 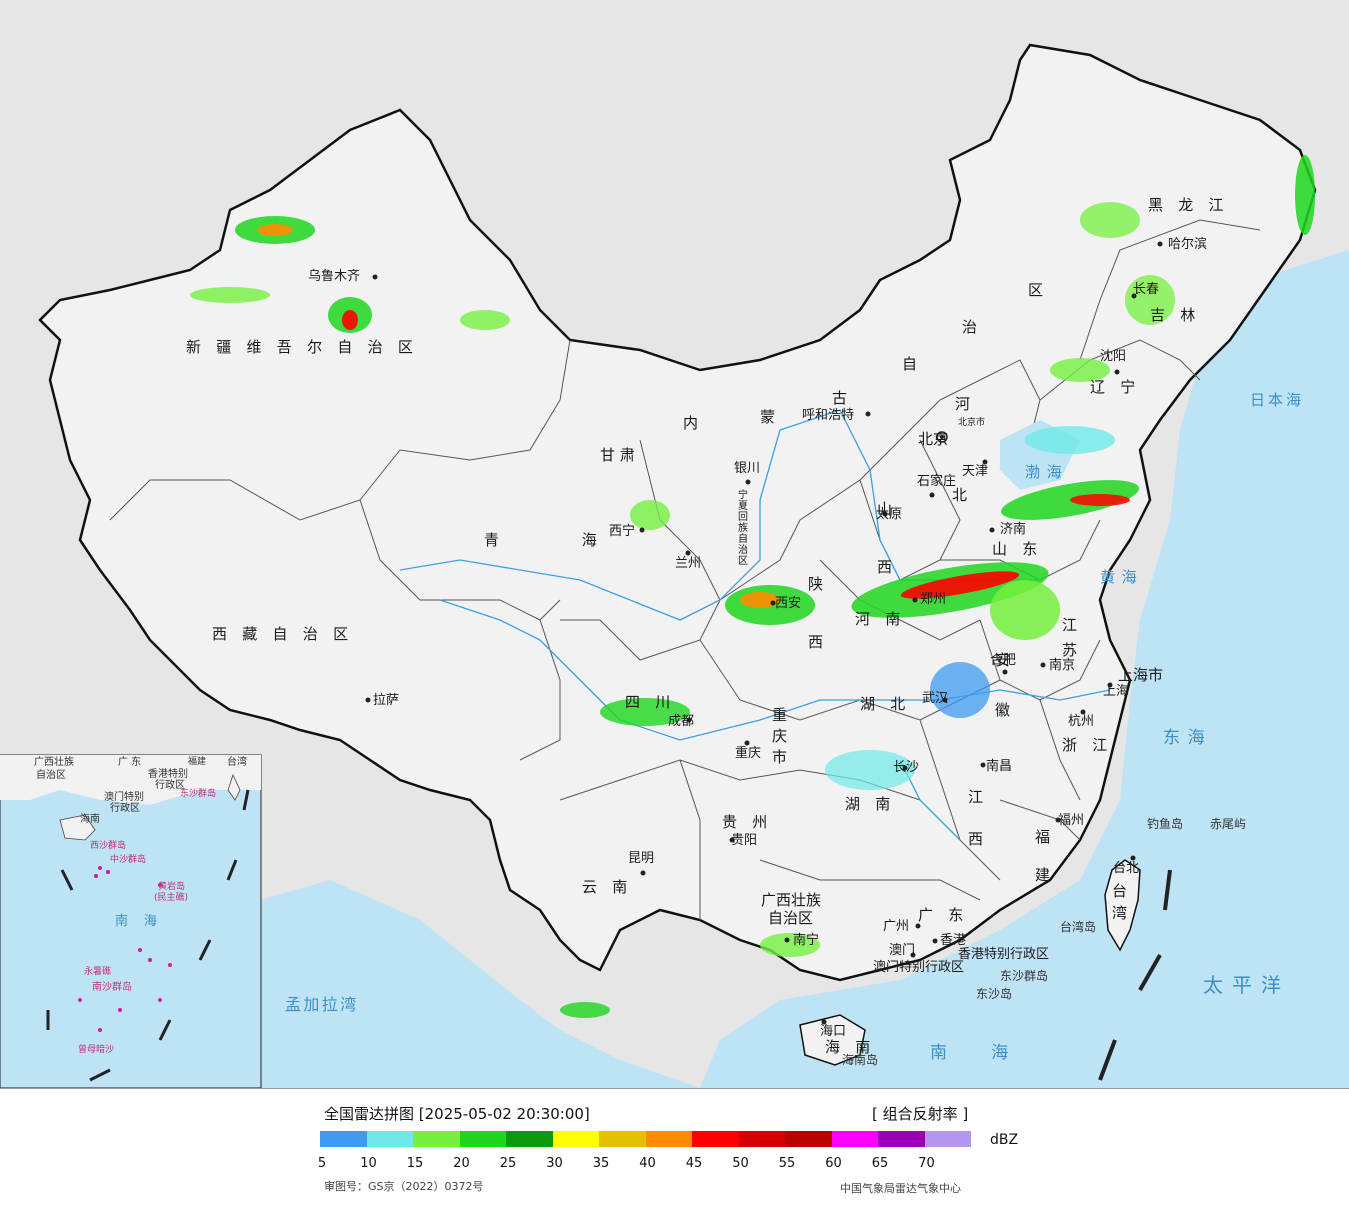 I want to click on province-guangdong: 广 东, so click(x=943, y=915).